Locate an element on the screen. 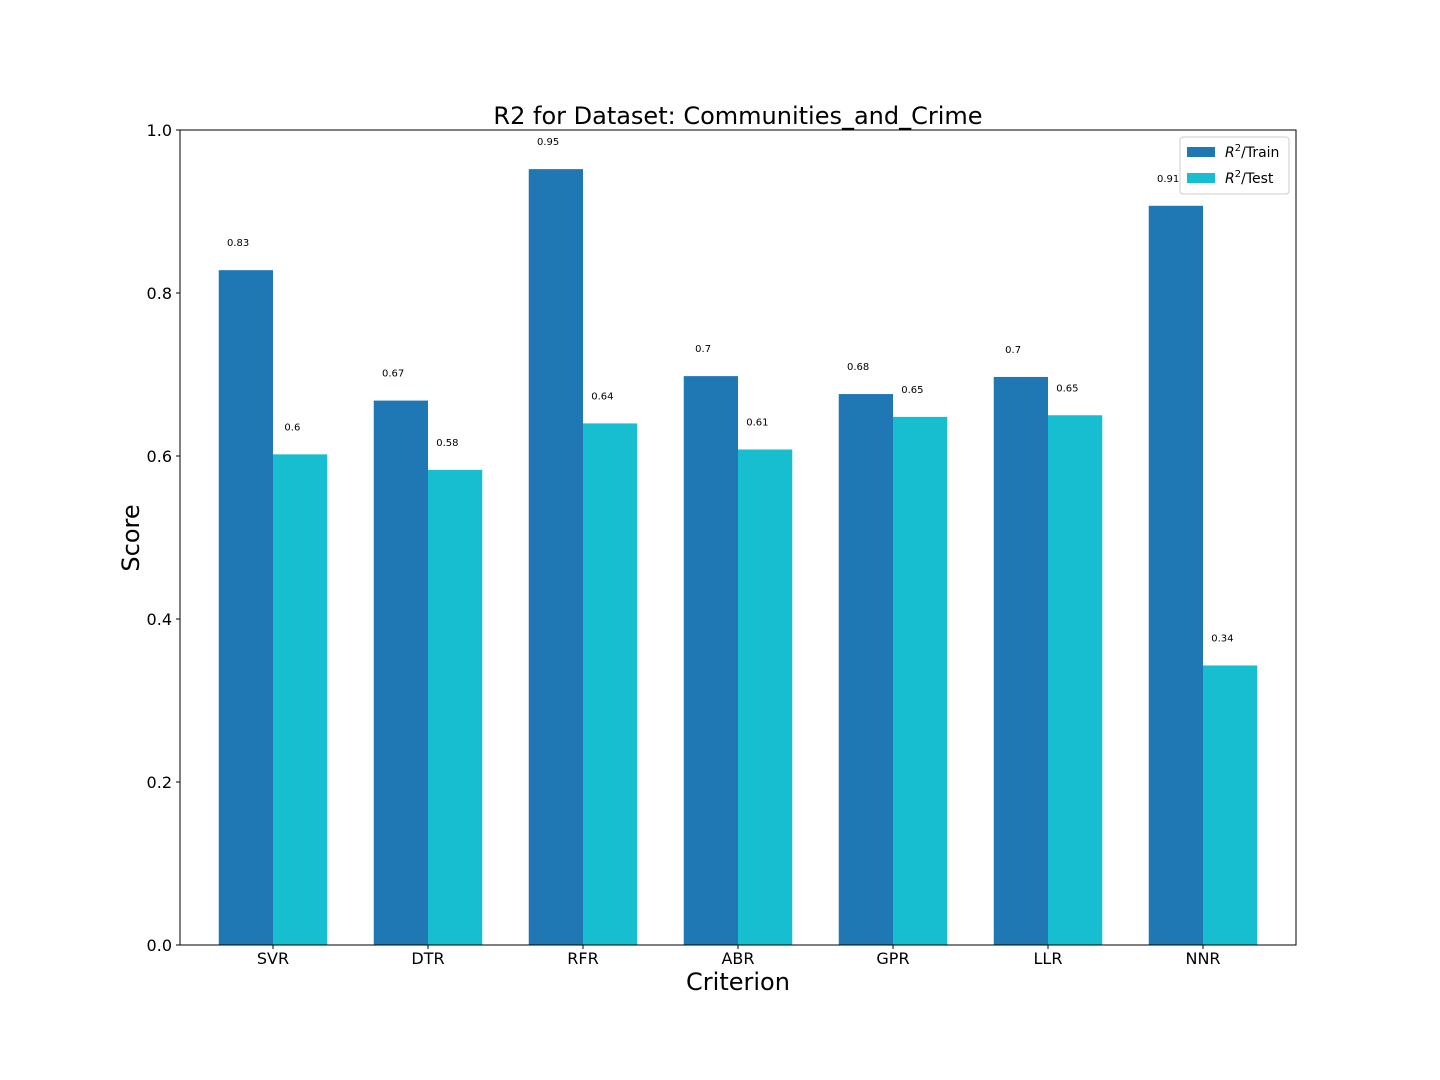  x-tick-label-llr: LLR is located at coordinates (1048, 958).